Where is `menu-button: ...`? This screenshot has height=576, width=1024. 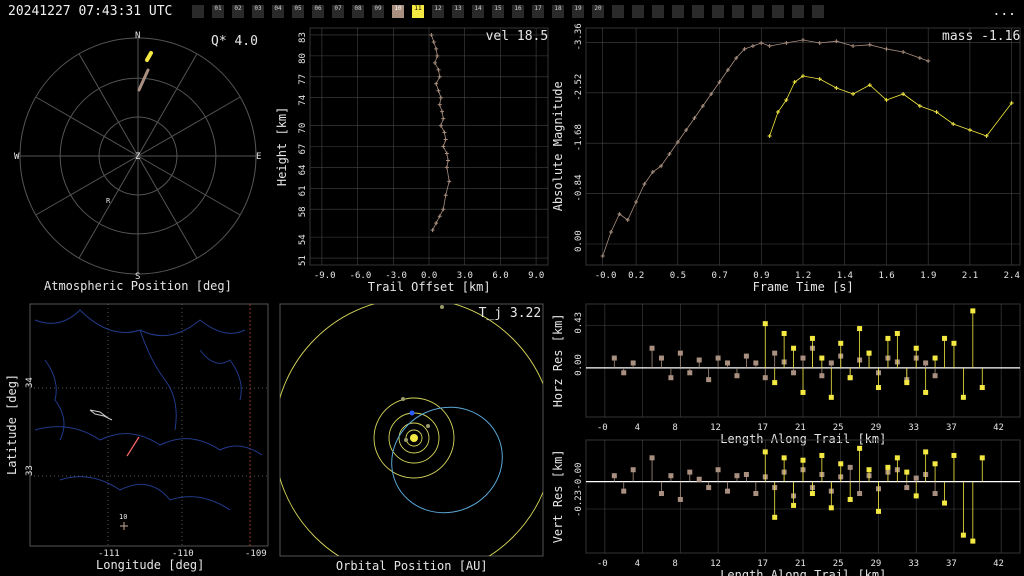
menu-button: ... is located at coordinates (1004, 11).